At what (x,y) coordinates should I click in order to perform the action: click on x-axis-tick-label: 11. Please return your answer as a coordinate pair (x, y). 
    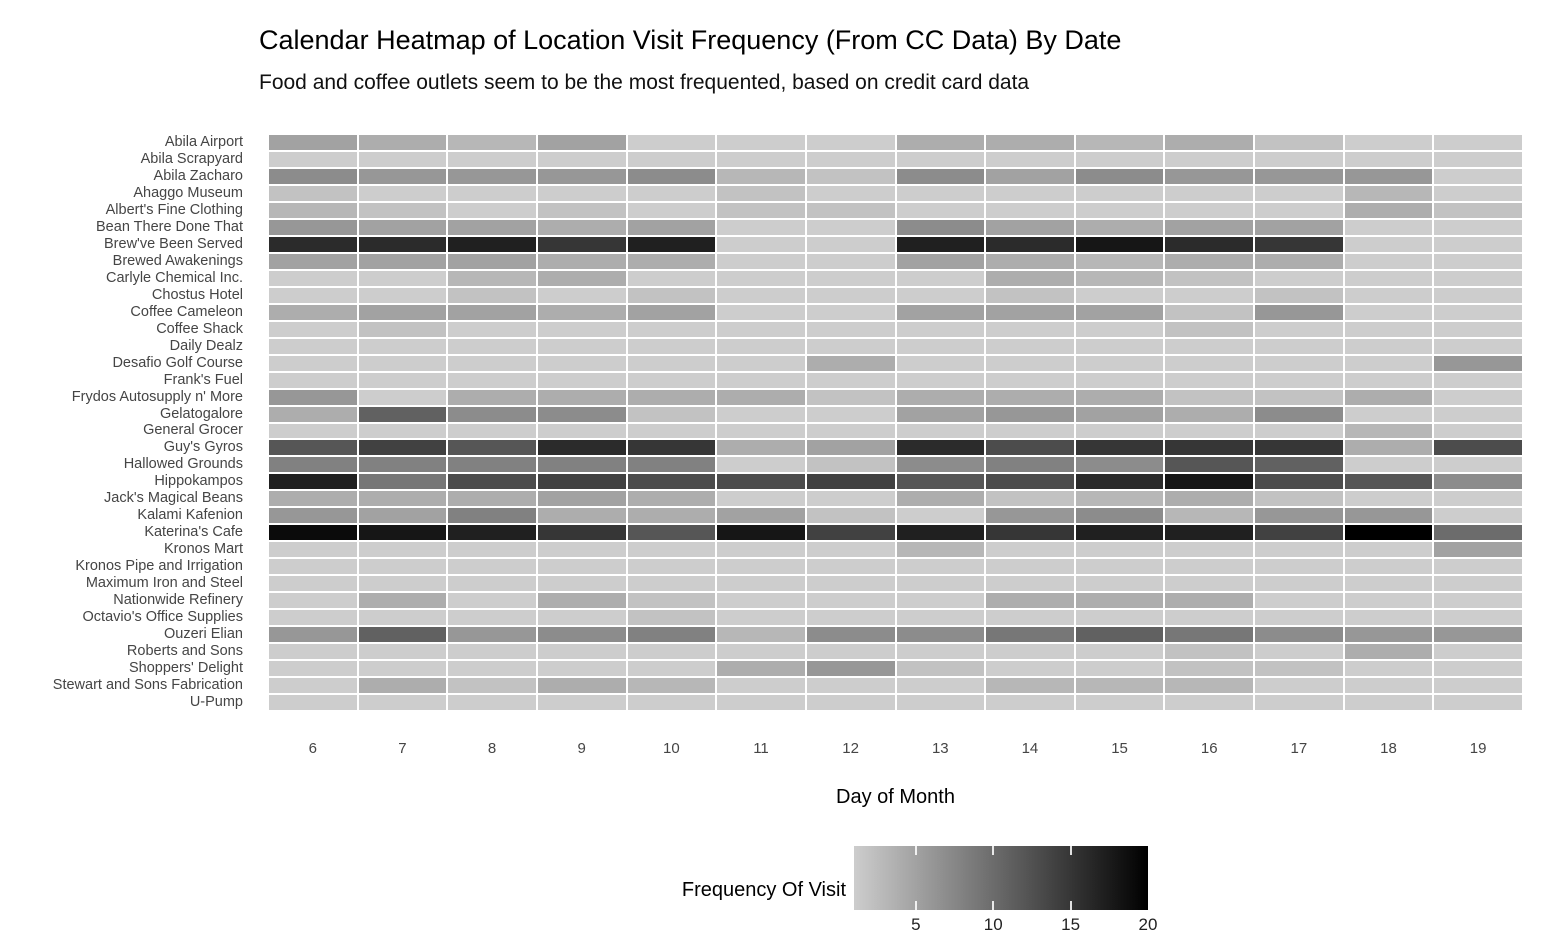
    Looking at the image, I should click on (761, 748).